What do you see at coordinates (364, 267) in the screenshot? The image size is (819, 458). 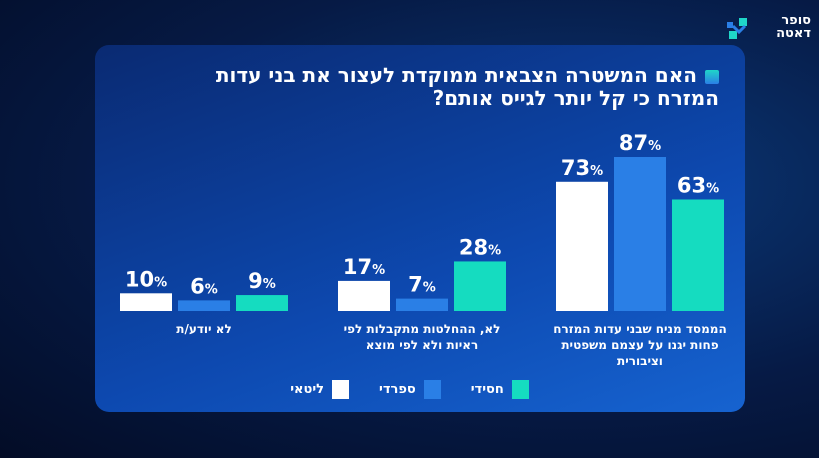 I see `data-label: 17%` at bounding box center [364, 267].